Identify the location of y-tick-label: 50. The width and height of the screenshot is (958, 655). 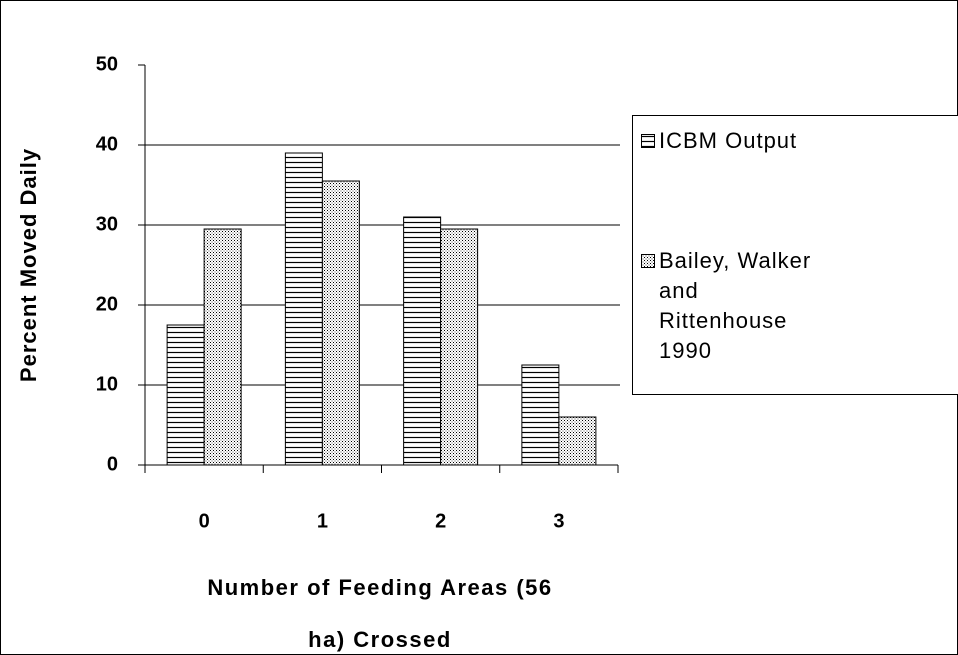
(107, 64).